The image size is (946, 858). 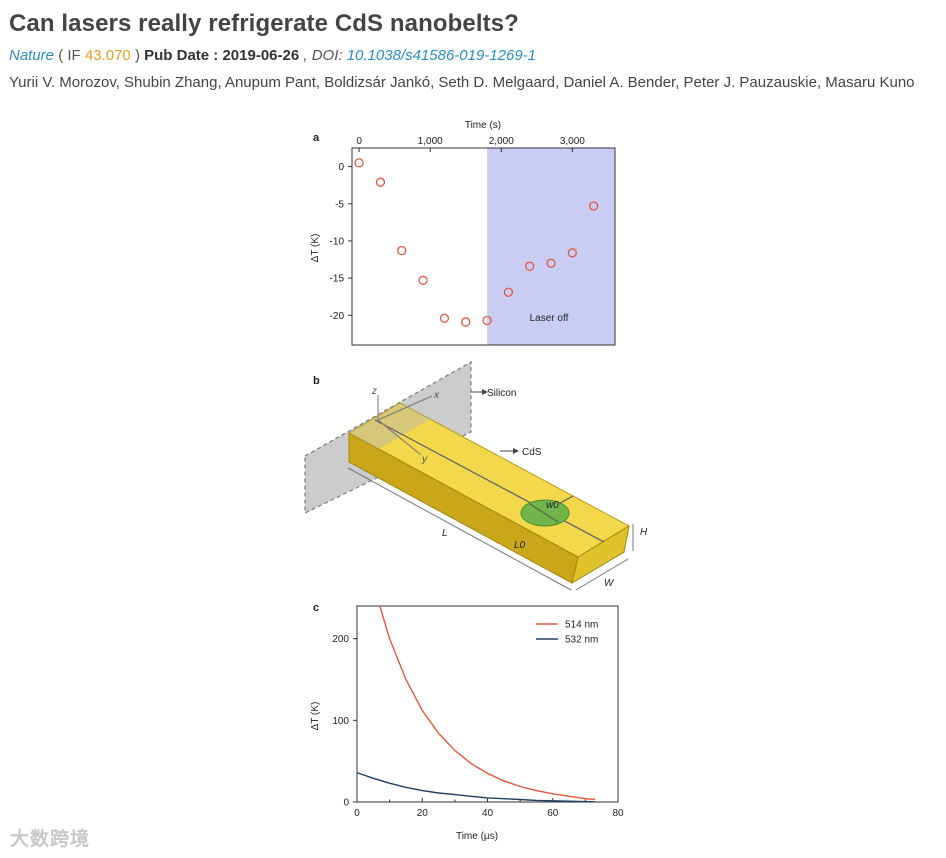 I want to click on panel-a-y-ticks: 0 -5 -10 -15 -20, so click(x=341, y=242).